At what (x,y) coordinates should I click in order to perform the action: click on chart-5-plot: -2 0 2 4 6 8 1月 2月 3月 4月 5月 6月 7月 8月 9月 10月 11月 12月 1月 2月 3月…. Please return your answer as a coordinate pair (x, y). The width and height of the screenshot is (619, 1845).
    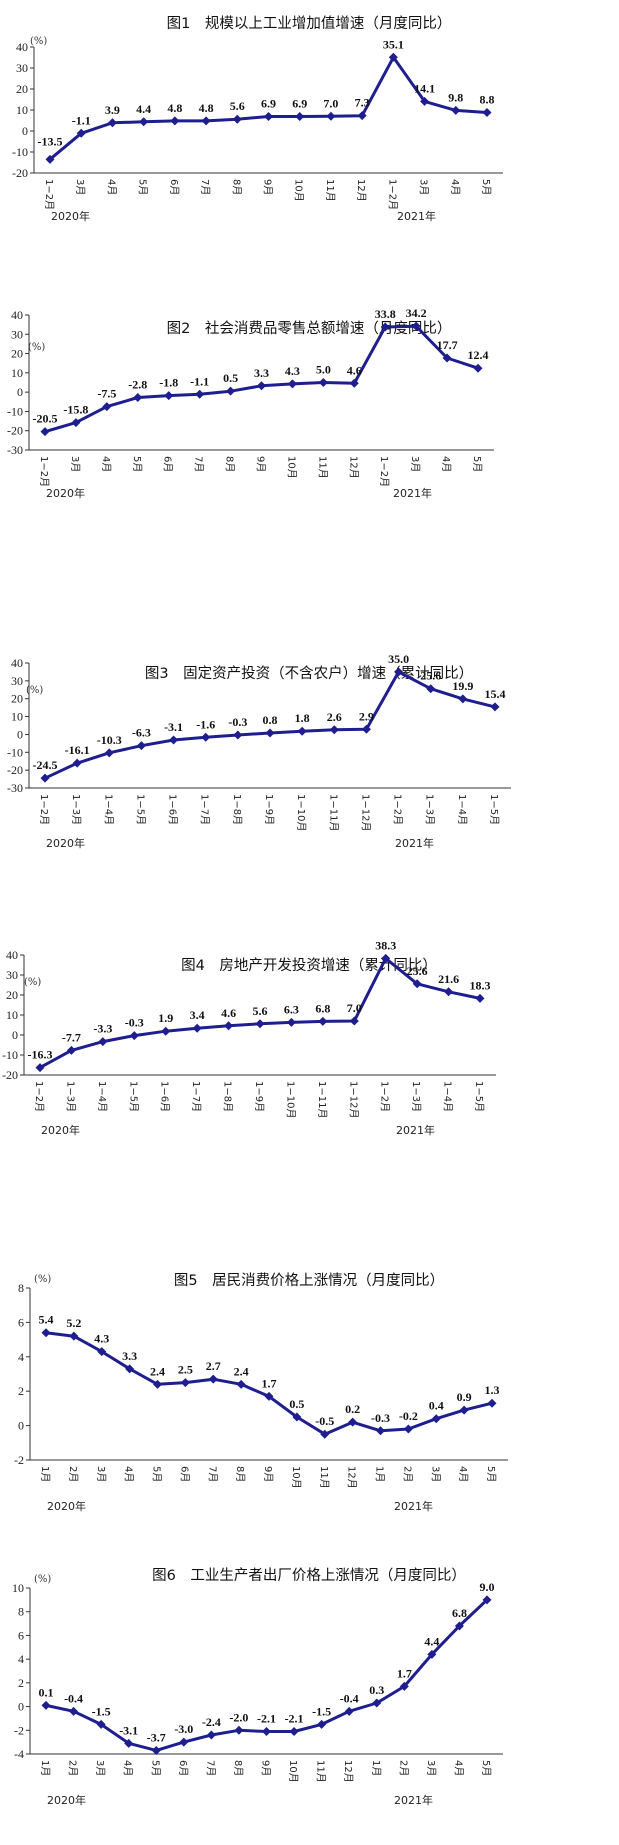
    Looking at the image, I should click on (261, 1397).